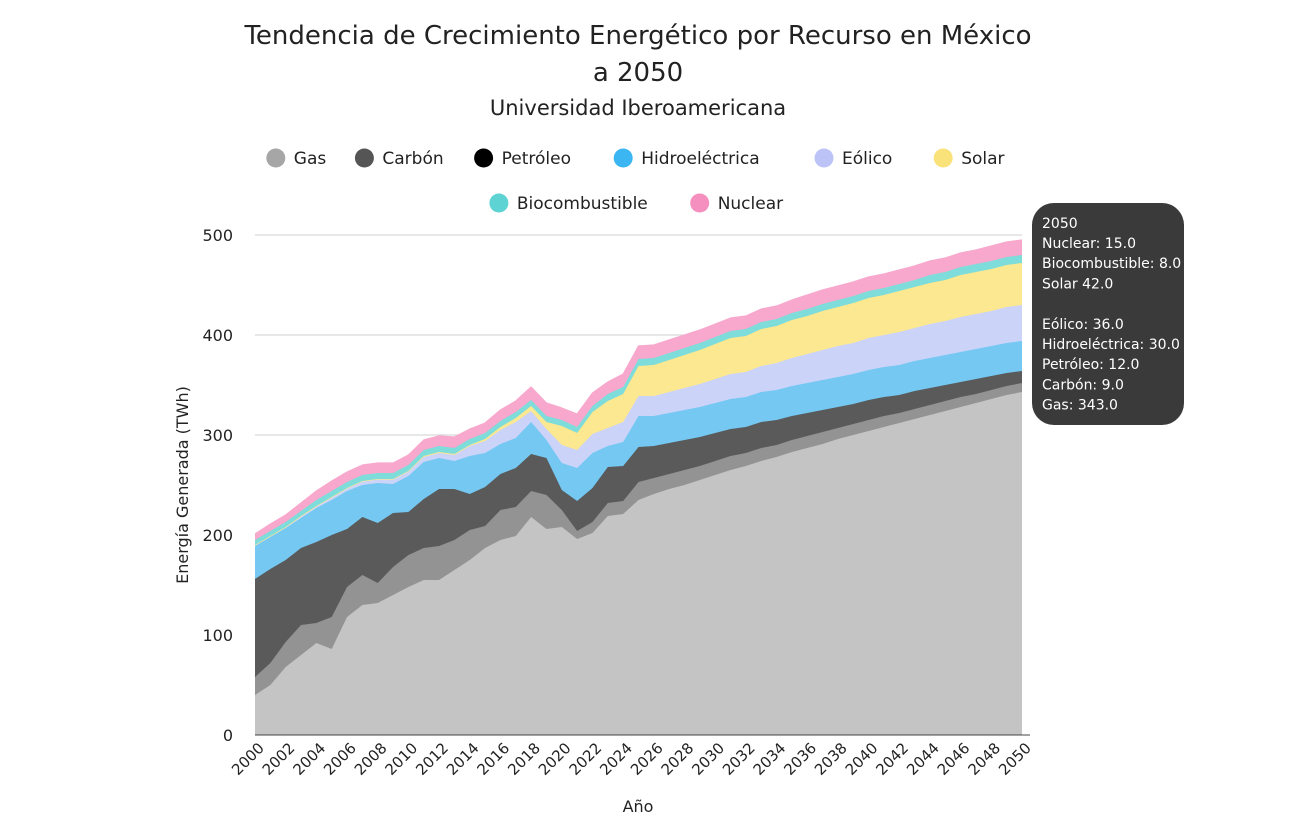 This screenshot has width=1296, height=829. I want to click on y-tick-label: 100, so click(217, 635).